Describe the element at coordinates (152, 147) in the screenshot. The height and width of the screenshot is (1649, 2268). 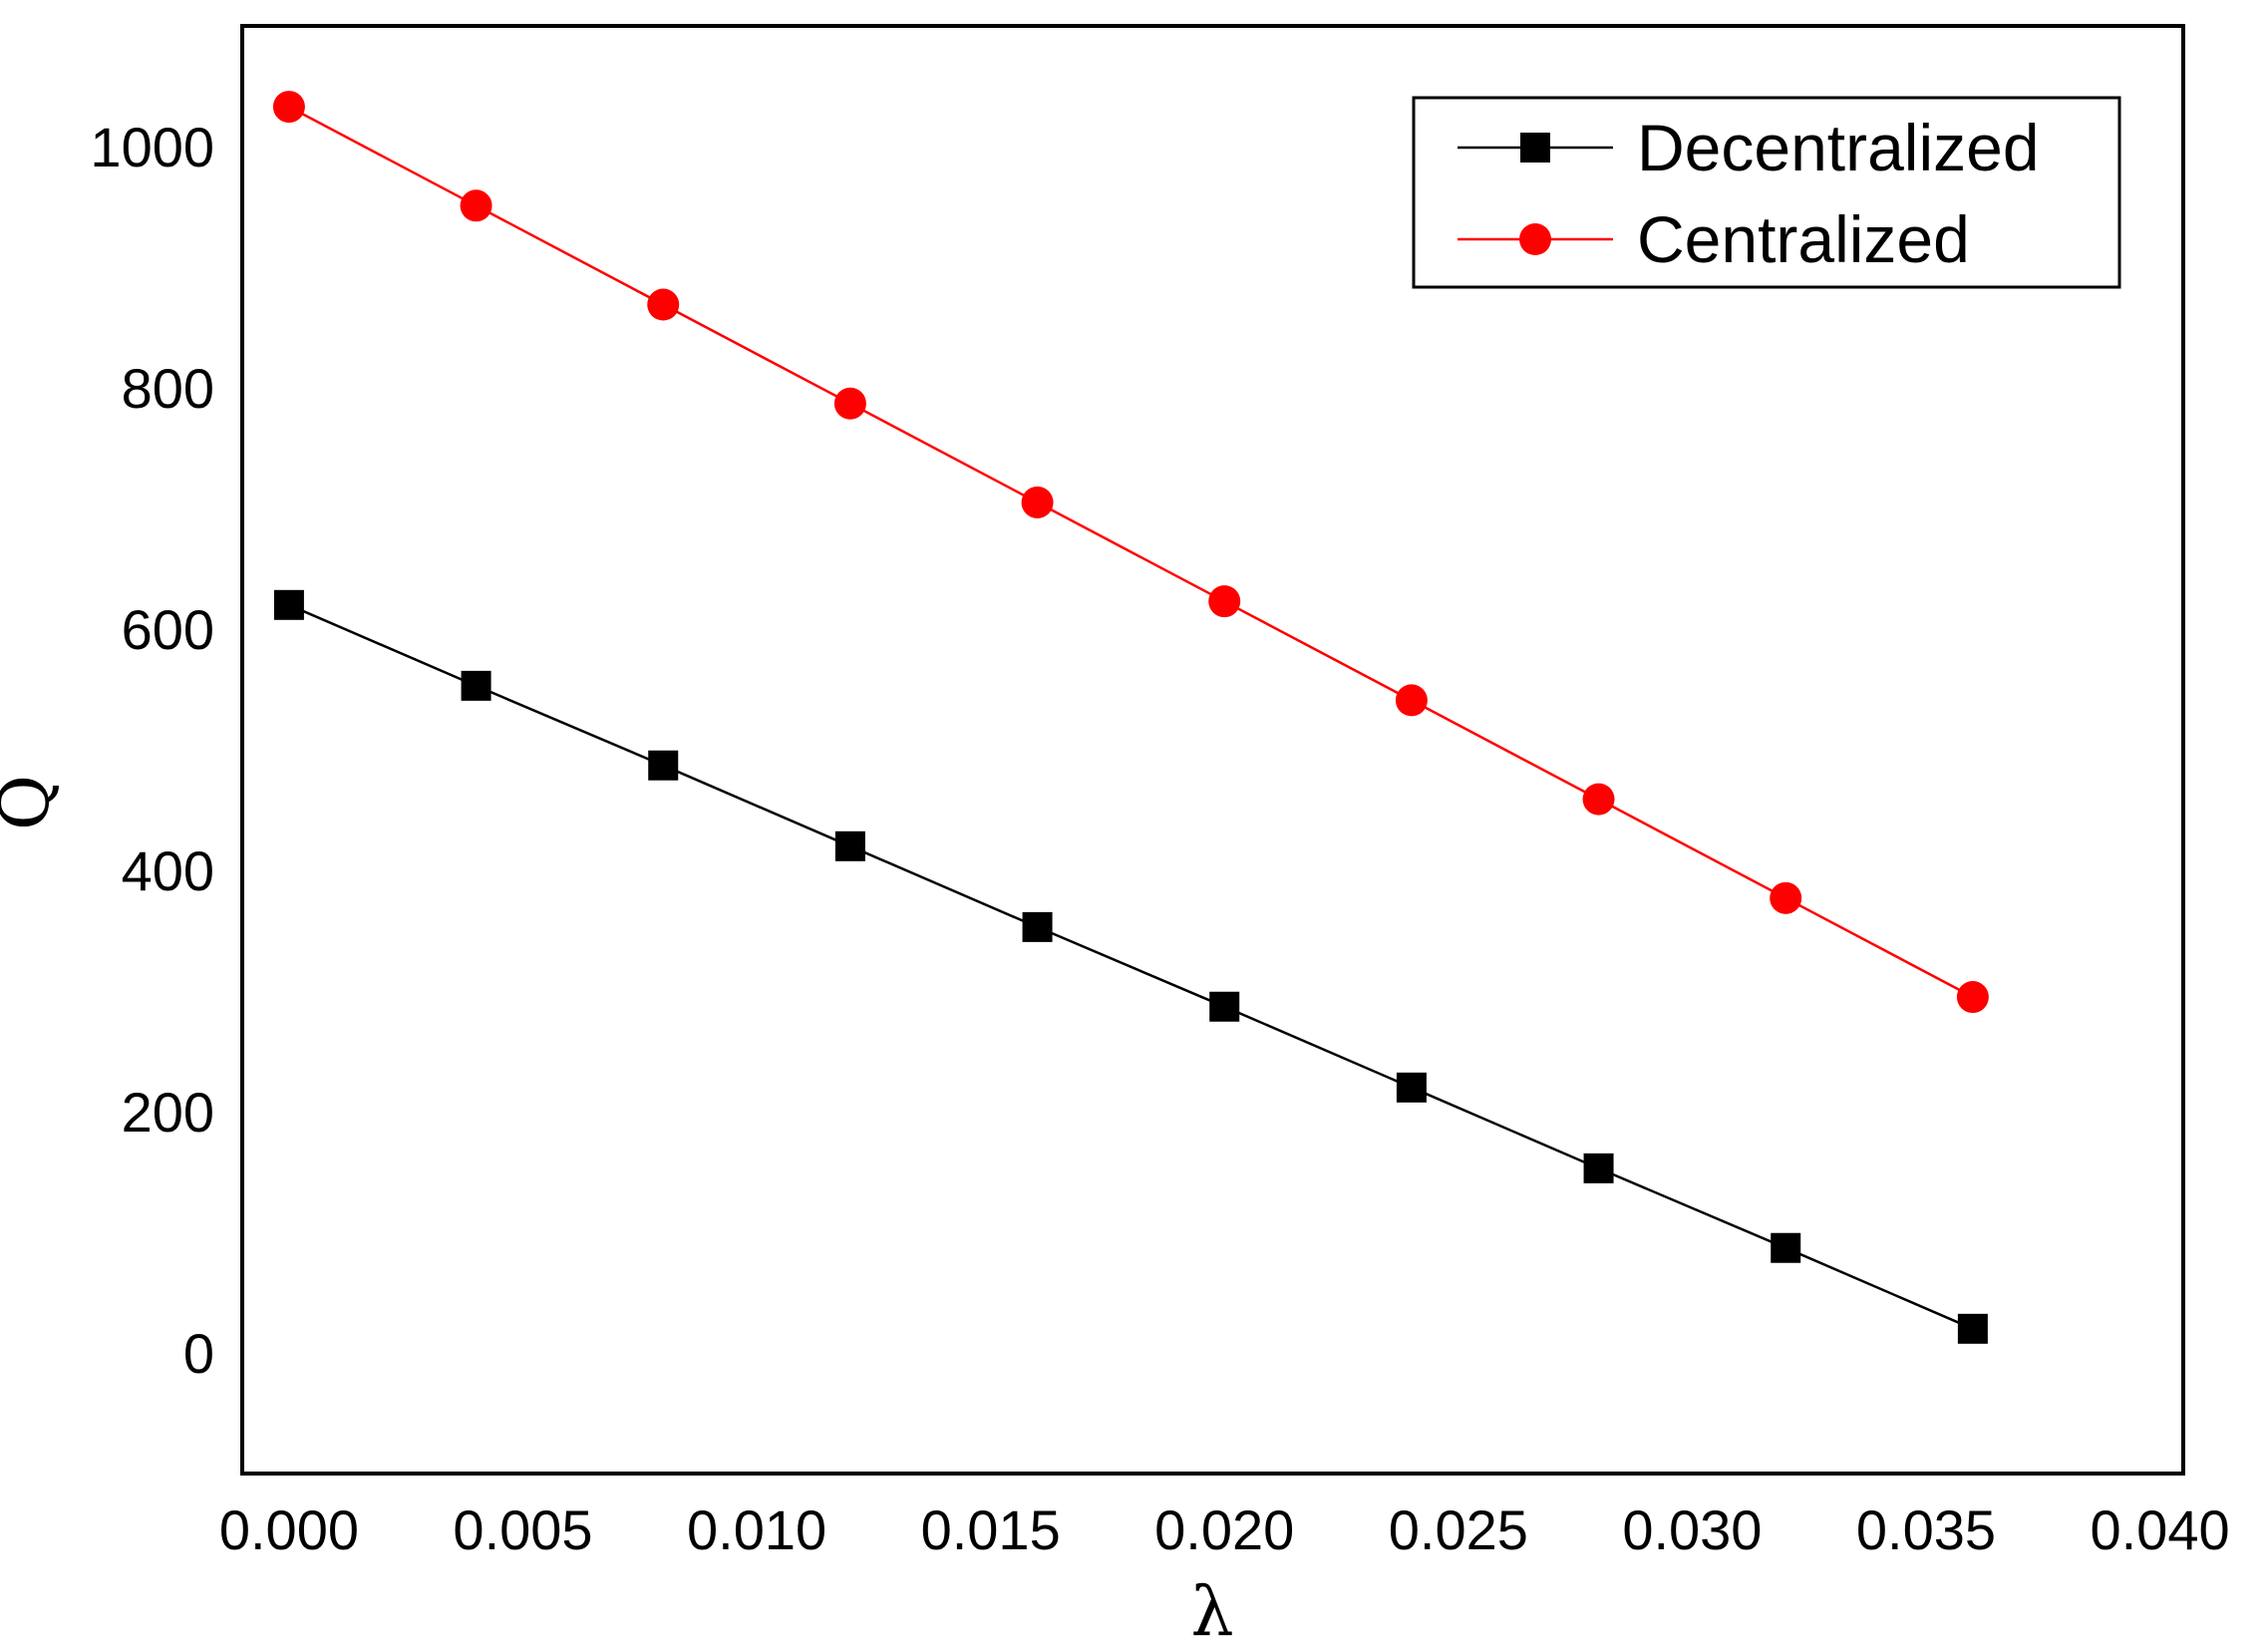
I see `y-tick-label: 1000` at that location.